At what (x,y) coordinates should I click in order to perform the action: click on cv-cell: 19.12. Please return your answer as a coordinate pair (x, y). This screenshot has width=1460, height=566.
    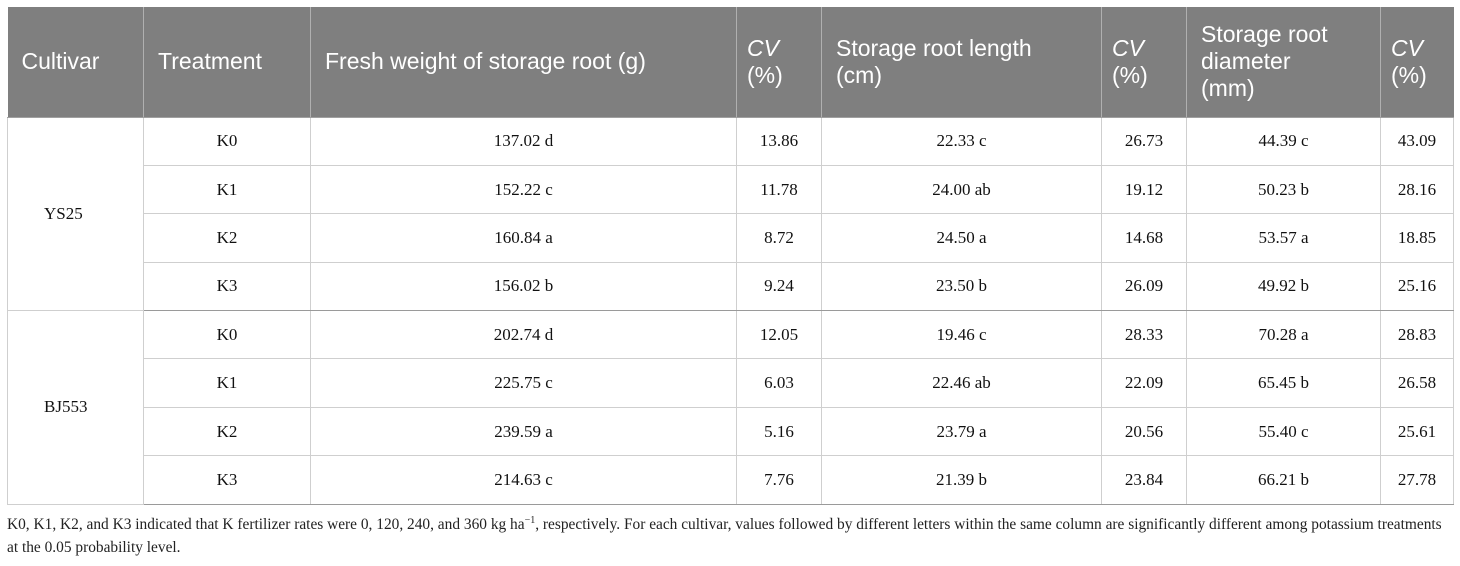
    Looking at the image, I should click on (1144, 190).